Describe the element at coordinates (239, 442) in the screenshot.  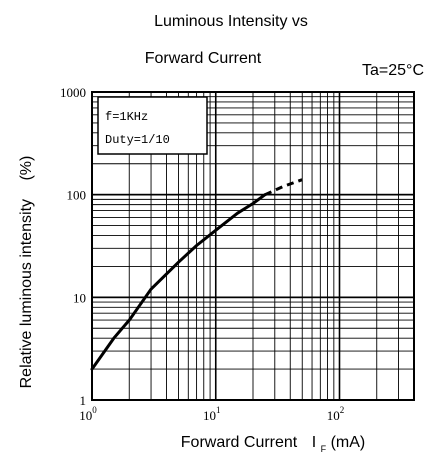
I see `x-axis-label-text: Forward Current` at that location.